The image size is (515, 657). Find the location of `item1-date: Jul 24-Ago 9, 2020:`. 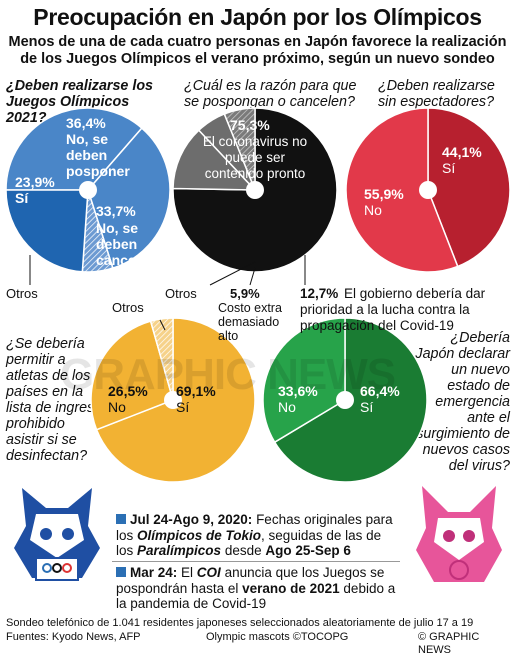

item1-date: Jul 24-Ago 9, 2020: is located at coordinates (191, 519).